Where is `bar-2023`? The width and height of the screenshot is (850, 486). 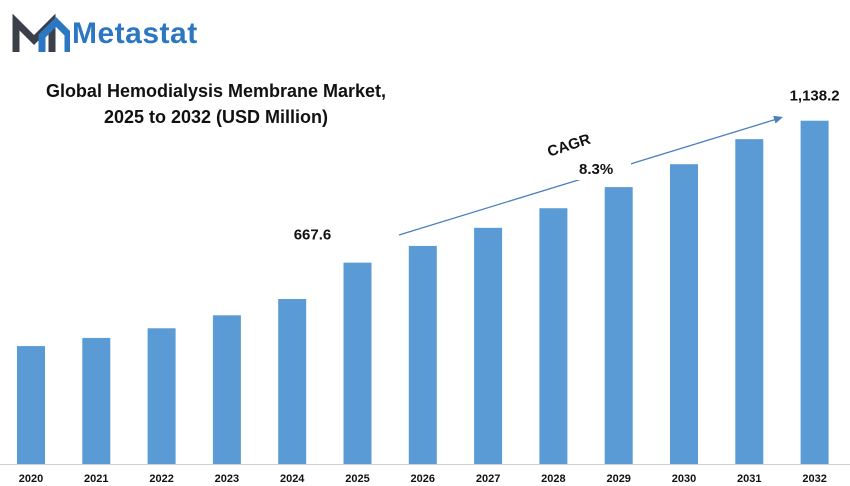
bar-2023 is located at coordinates (226, 389).